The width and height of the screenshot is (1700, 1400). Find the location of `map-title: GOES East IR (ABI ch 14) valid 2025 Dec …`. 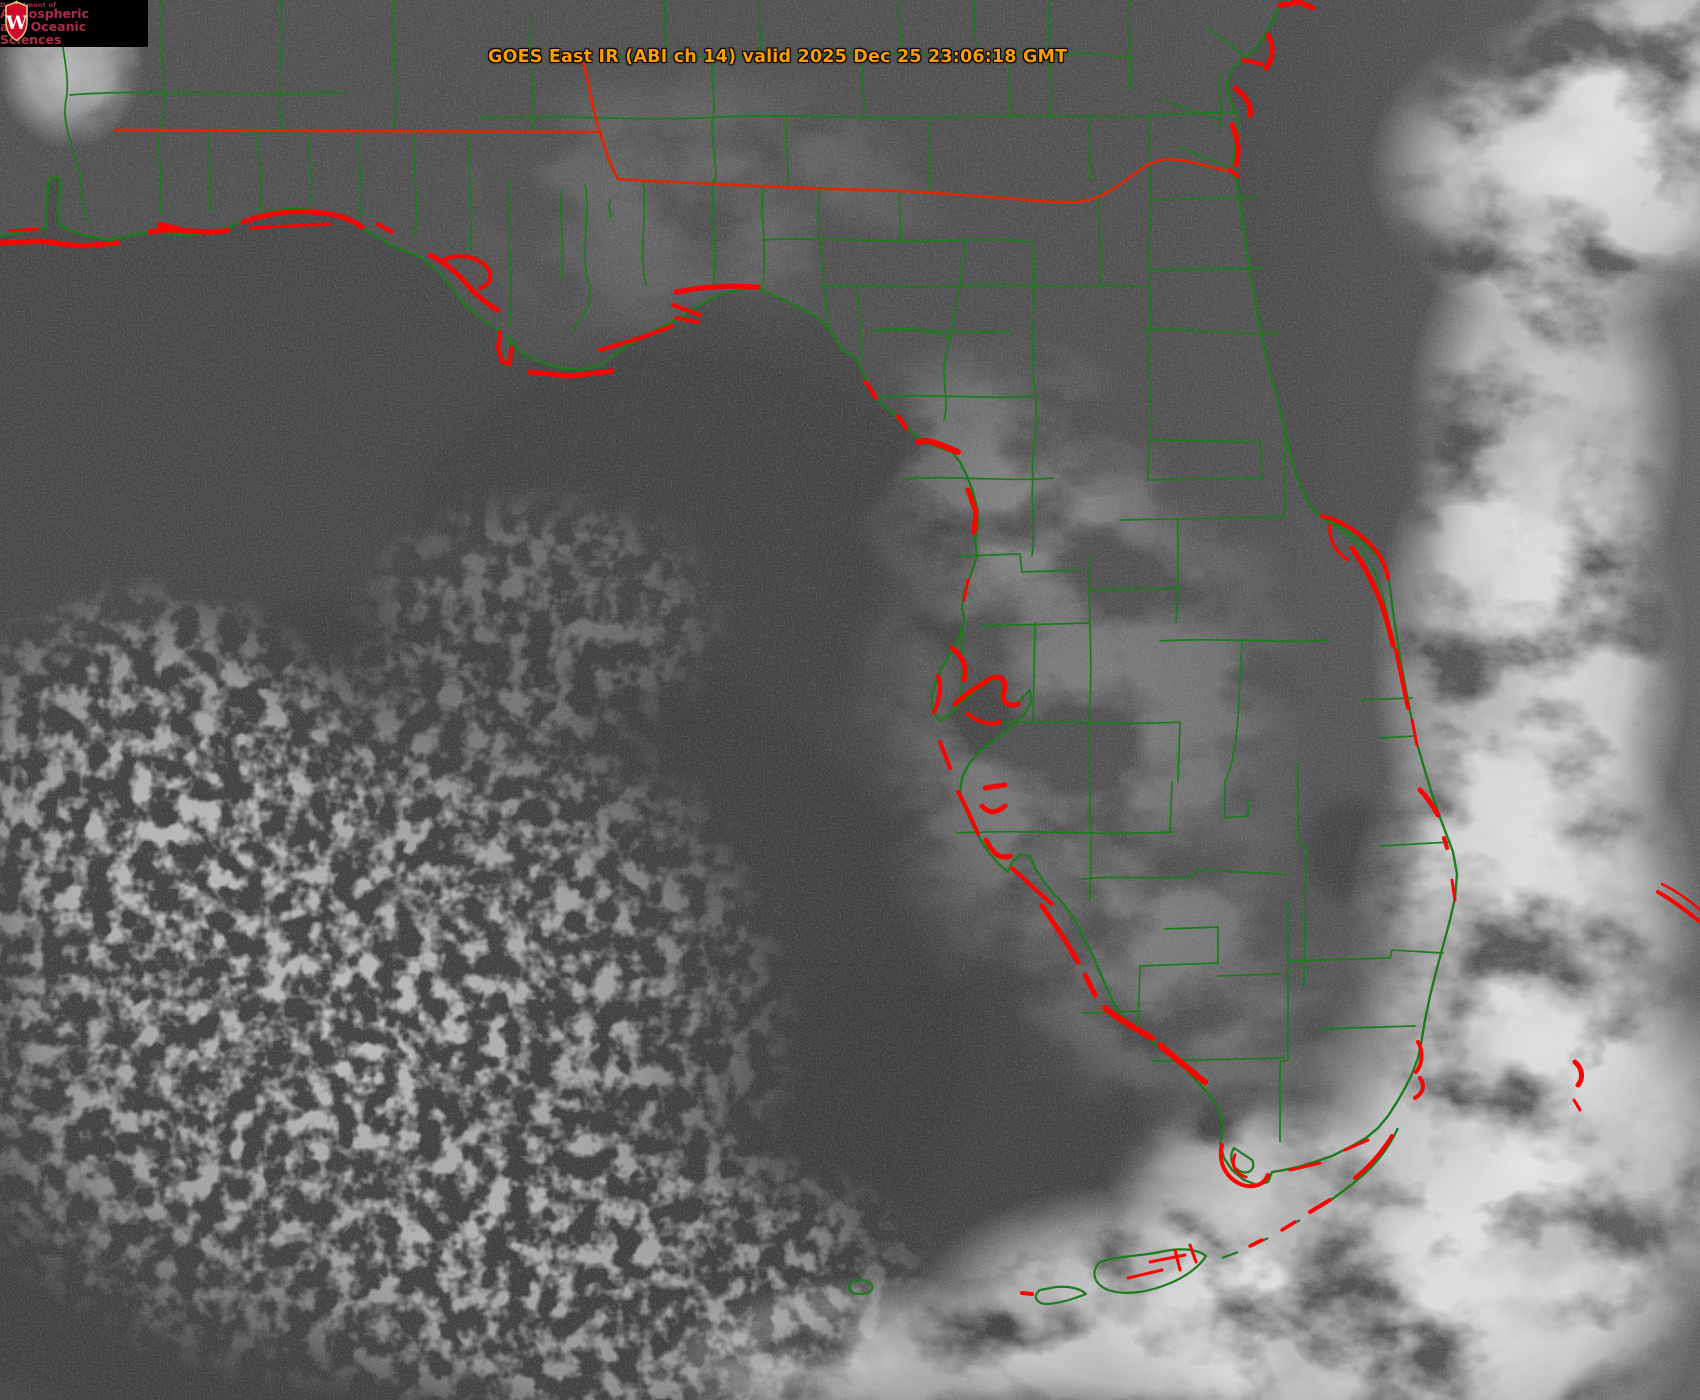

map-title: GOES East IR (ABI ch 14) valid 2025 Dec … is located at coordinates (778, 57).